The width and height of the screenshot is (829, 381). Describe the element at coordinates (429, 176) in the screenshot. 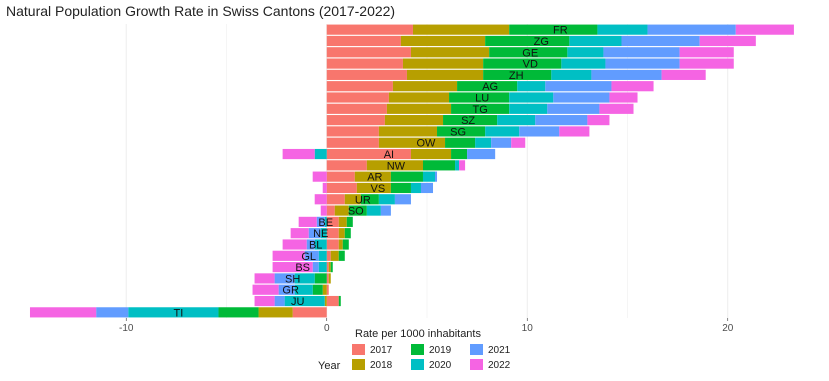

I see `bar-ar-2020` at that location.